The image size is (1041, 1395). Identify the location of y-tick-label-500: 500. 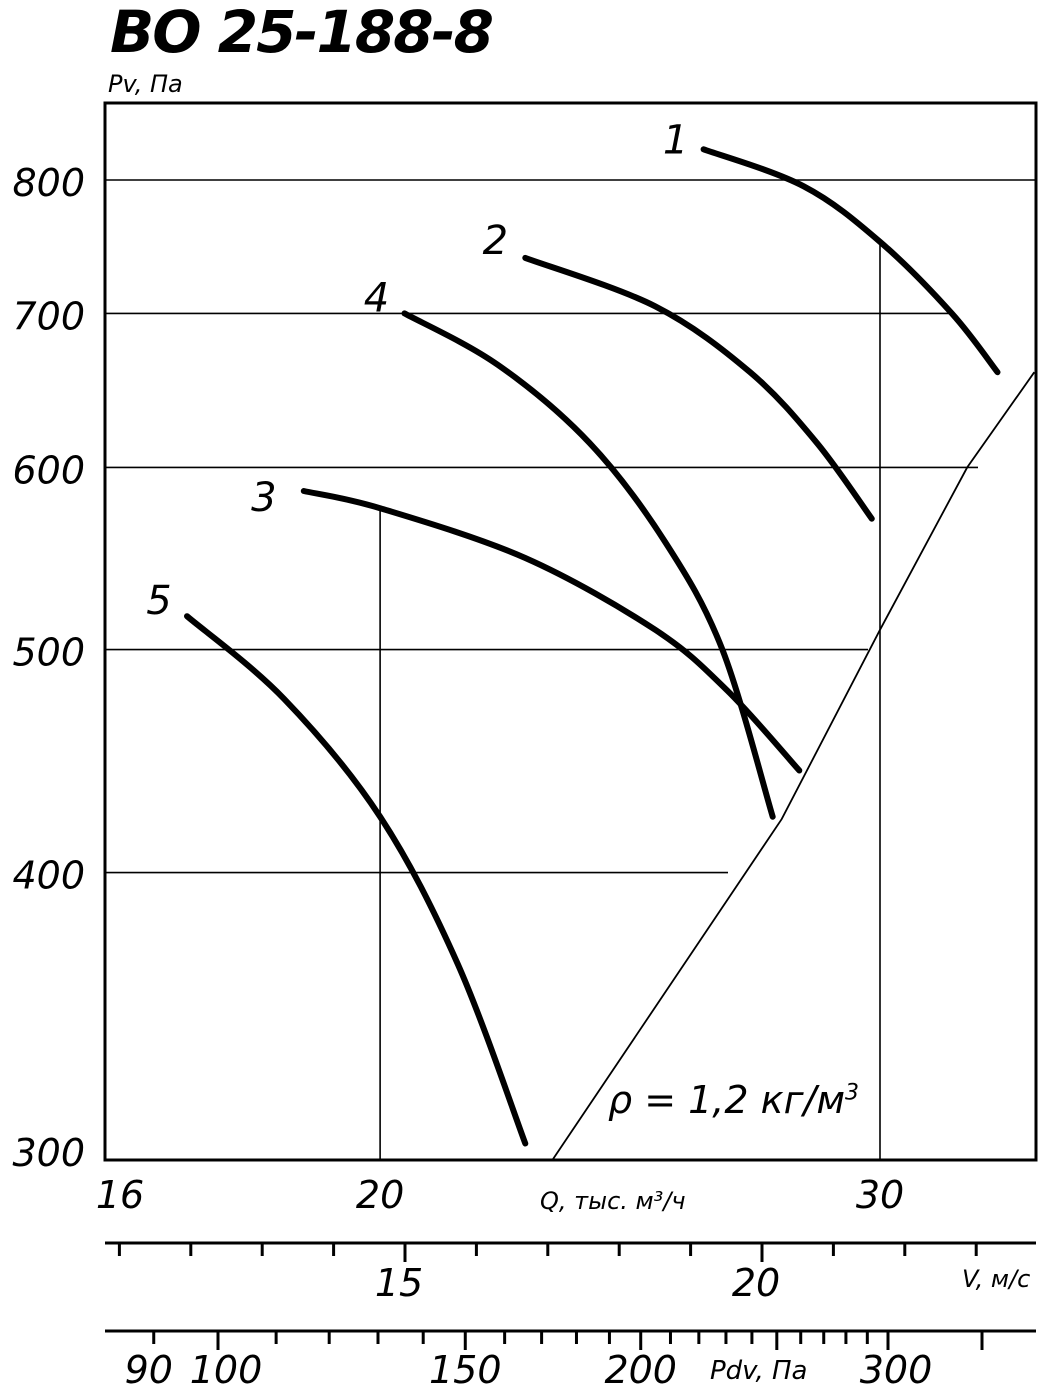
(48, 653).